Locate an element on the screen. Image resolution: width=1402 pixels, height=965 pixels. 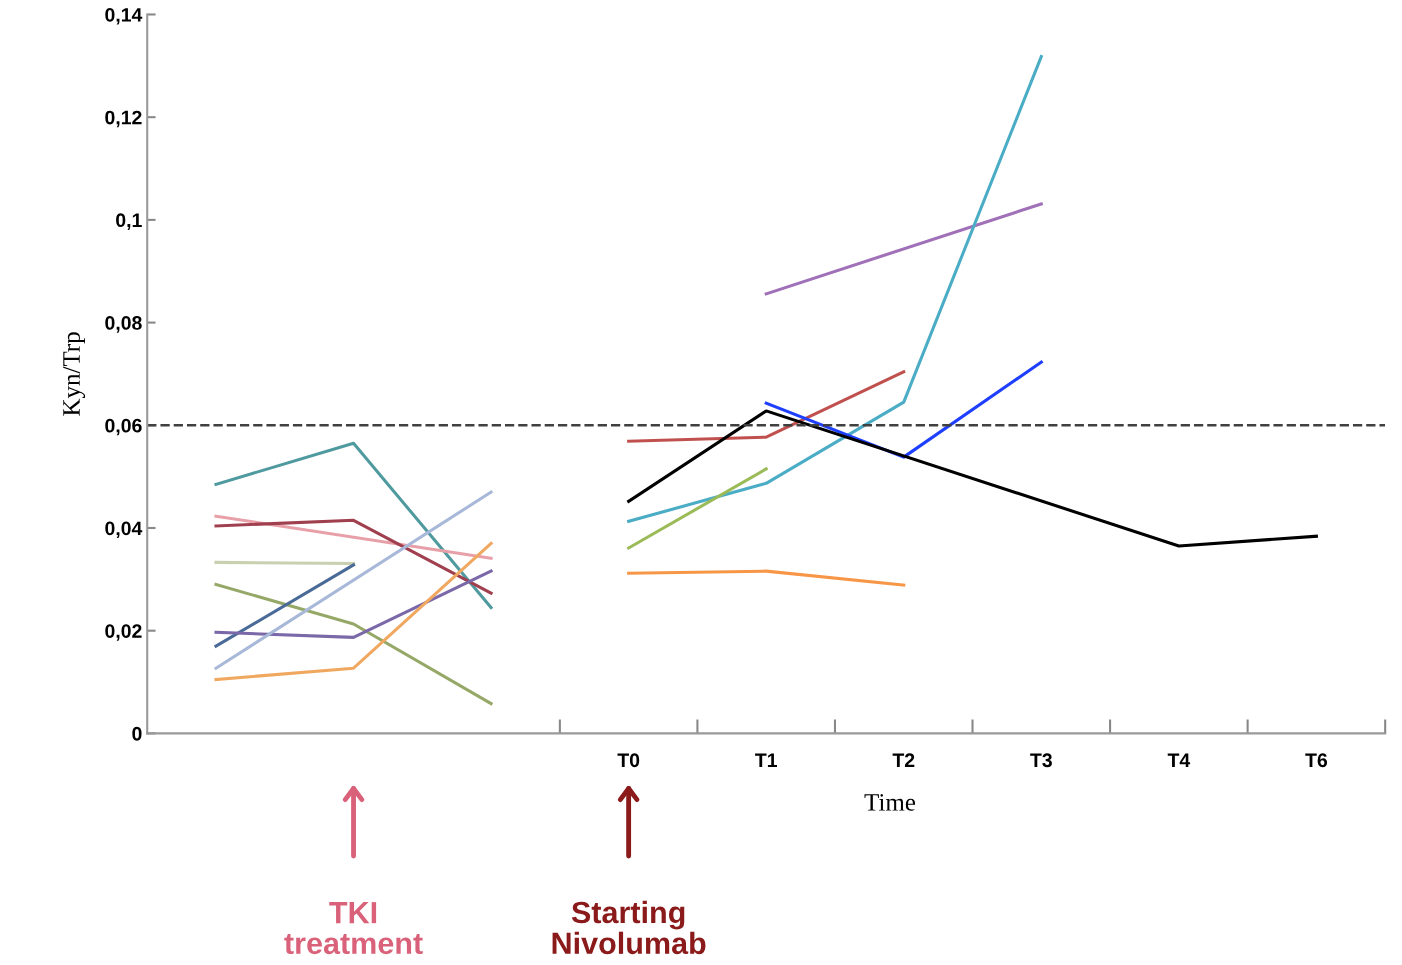
x-tick-label: T6 is located at coordinates (1316, 760).